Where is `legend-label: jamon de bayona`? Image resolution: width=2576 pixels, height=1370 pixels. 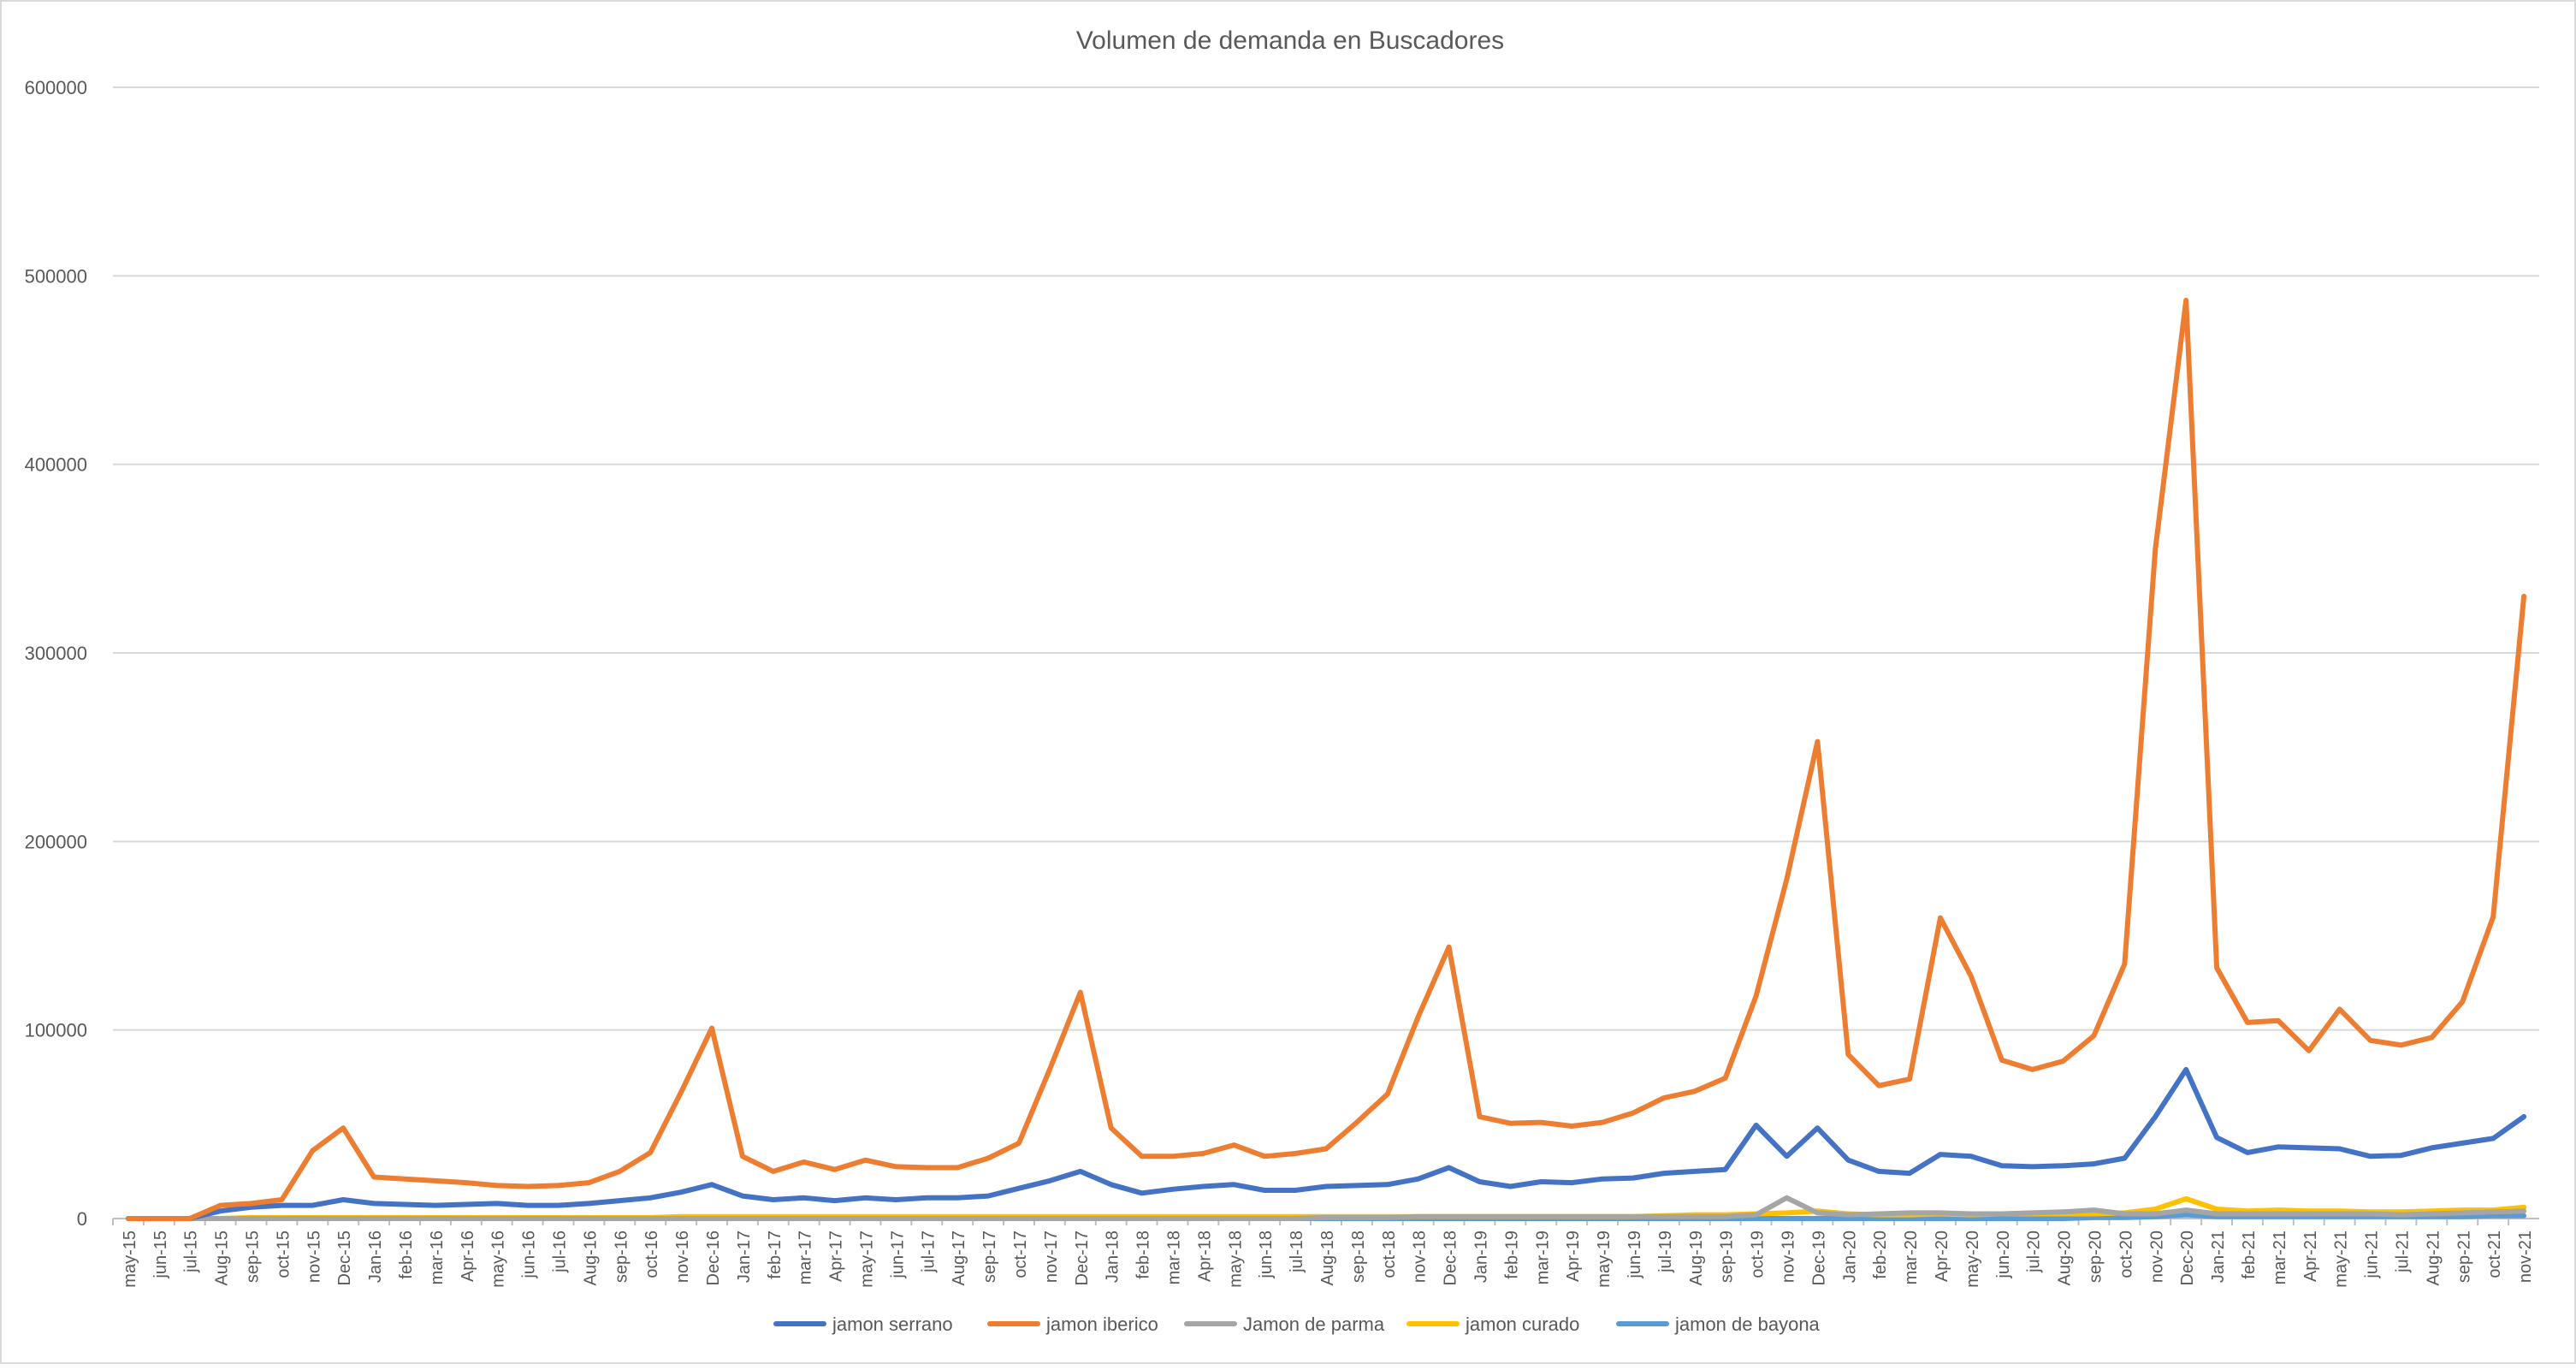 legend-label: jamon de bayona is located at coordinates (1747, 1324).